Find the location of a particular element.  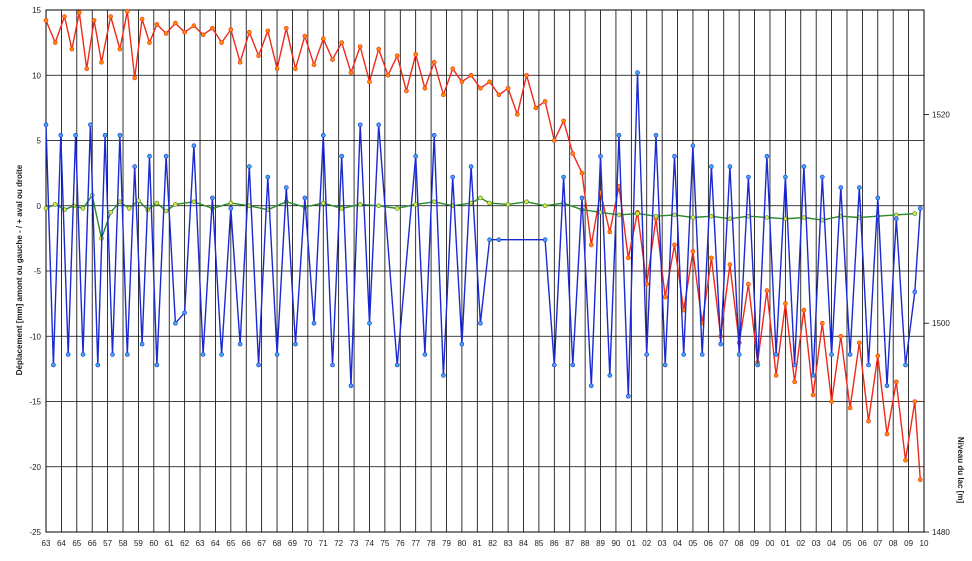

x-tick-label: 82 is located at coordinates (492, 543).